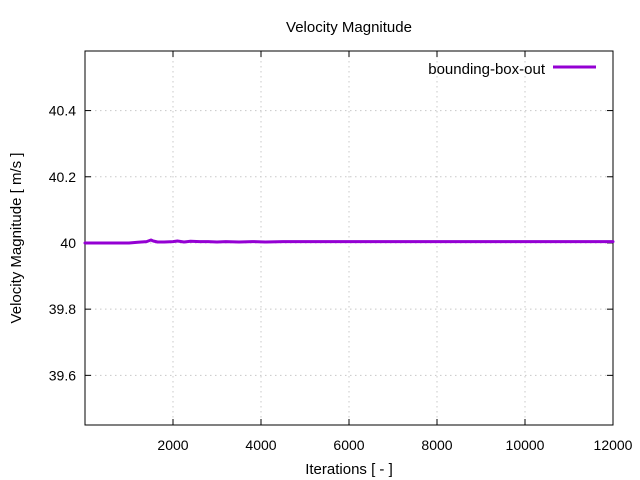  Describe the element at coordinates (68, 243) in the screenshot. I see `y-tick-label: 40` at that location.